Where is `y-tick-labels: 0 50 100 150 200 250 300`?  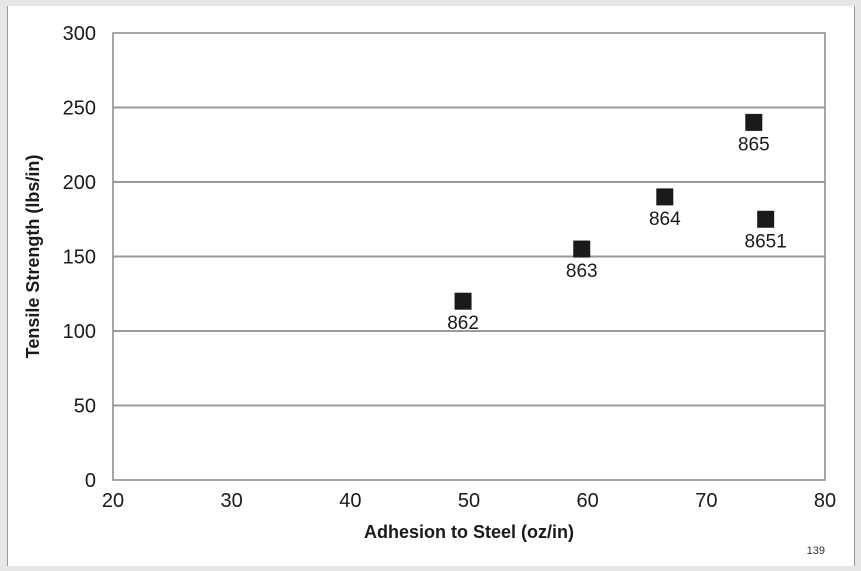 y-tick-labels: 0 50 100 150 200 250 300 is located at coordinates (79, 257).